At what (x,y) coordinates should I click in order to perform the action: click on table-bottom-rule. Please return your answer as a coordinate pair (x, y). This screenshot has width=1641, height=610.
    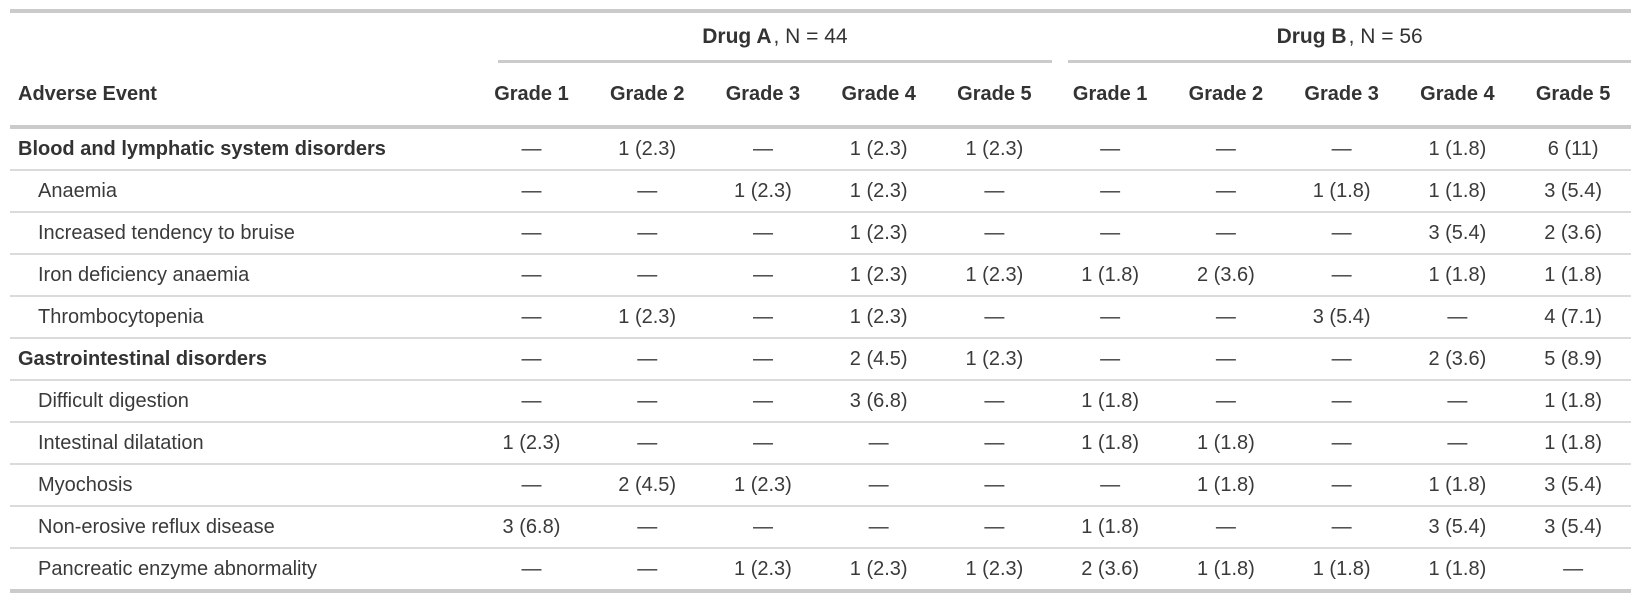
    Looking at the image, I should click on (820, 591).